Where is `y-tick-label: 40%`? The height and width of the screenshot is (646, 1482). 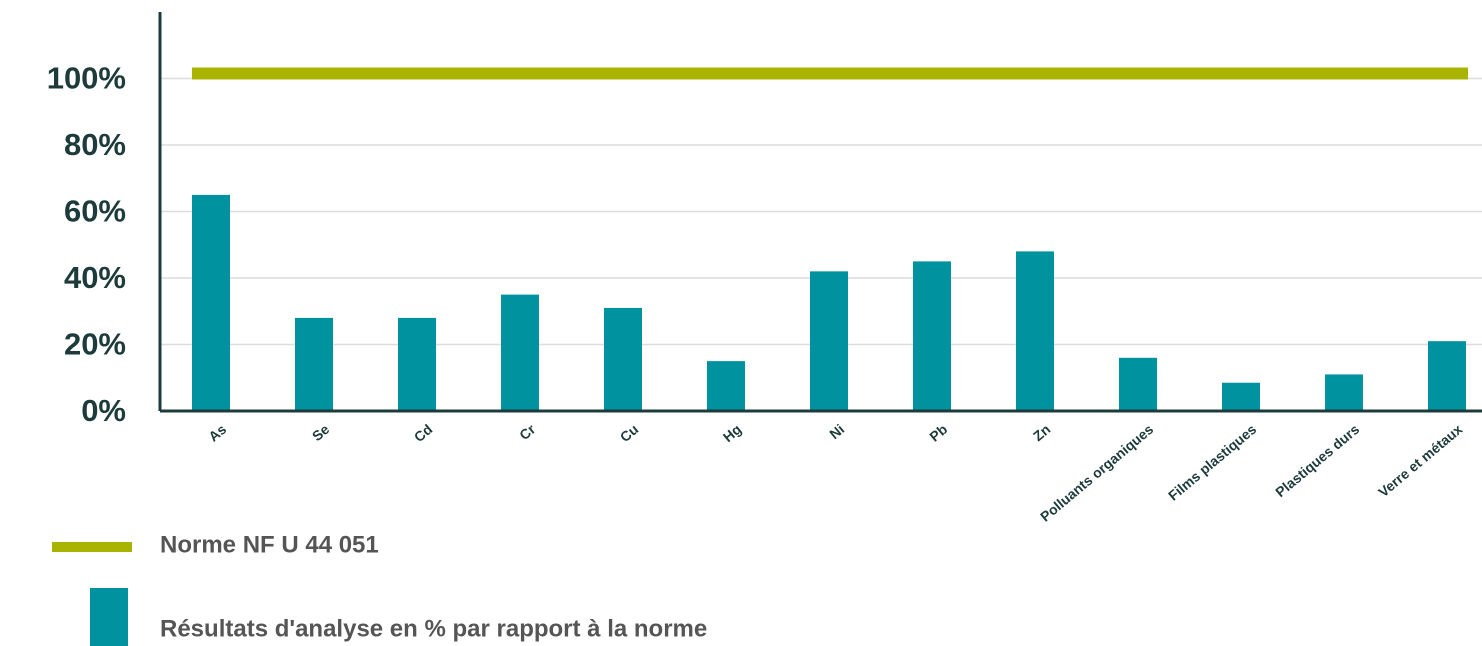 y-tick-label: 40% is located at coordinates (95, 277).